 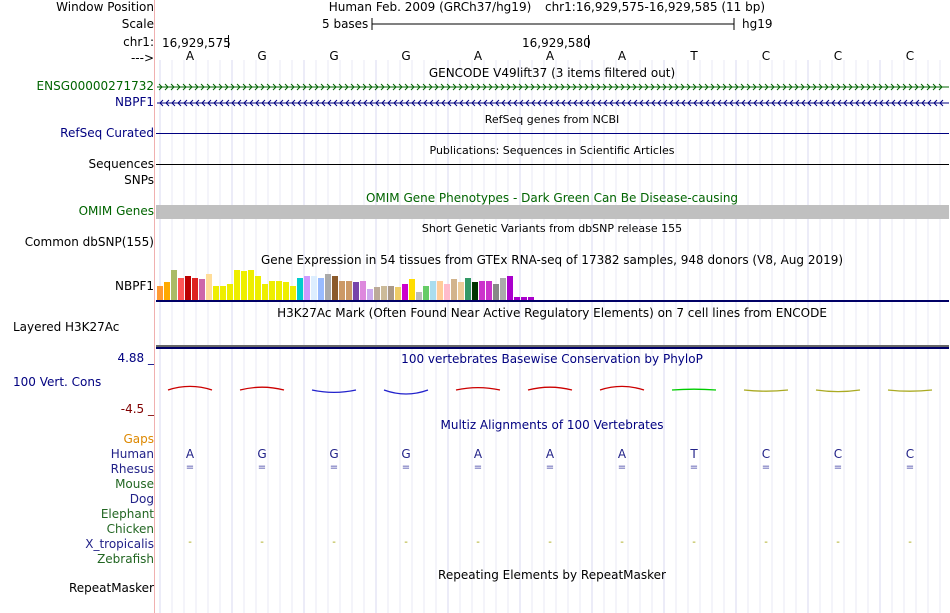 I want to click on omim-track-label: OMIM Genes, so click(x=116, y=211).